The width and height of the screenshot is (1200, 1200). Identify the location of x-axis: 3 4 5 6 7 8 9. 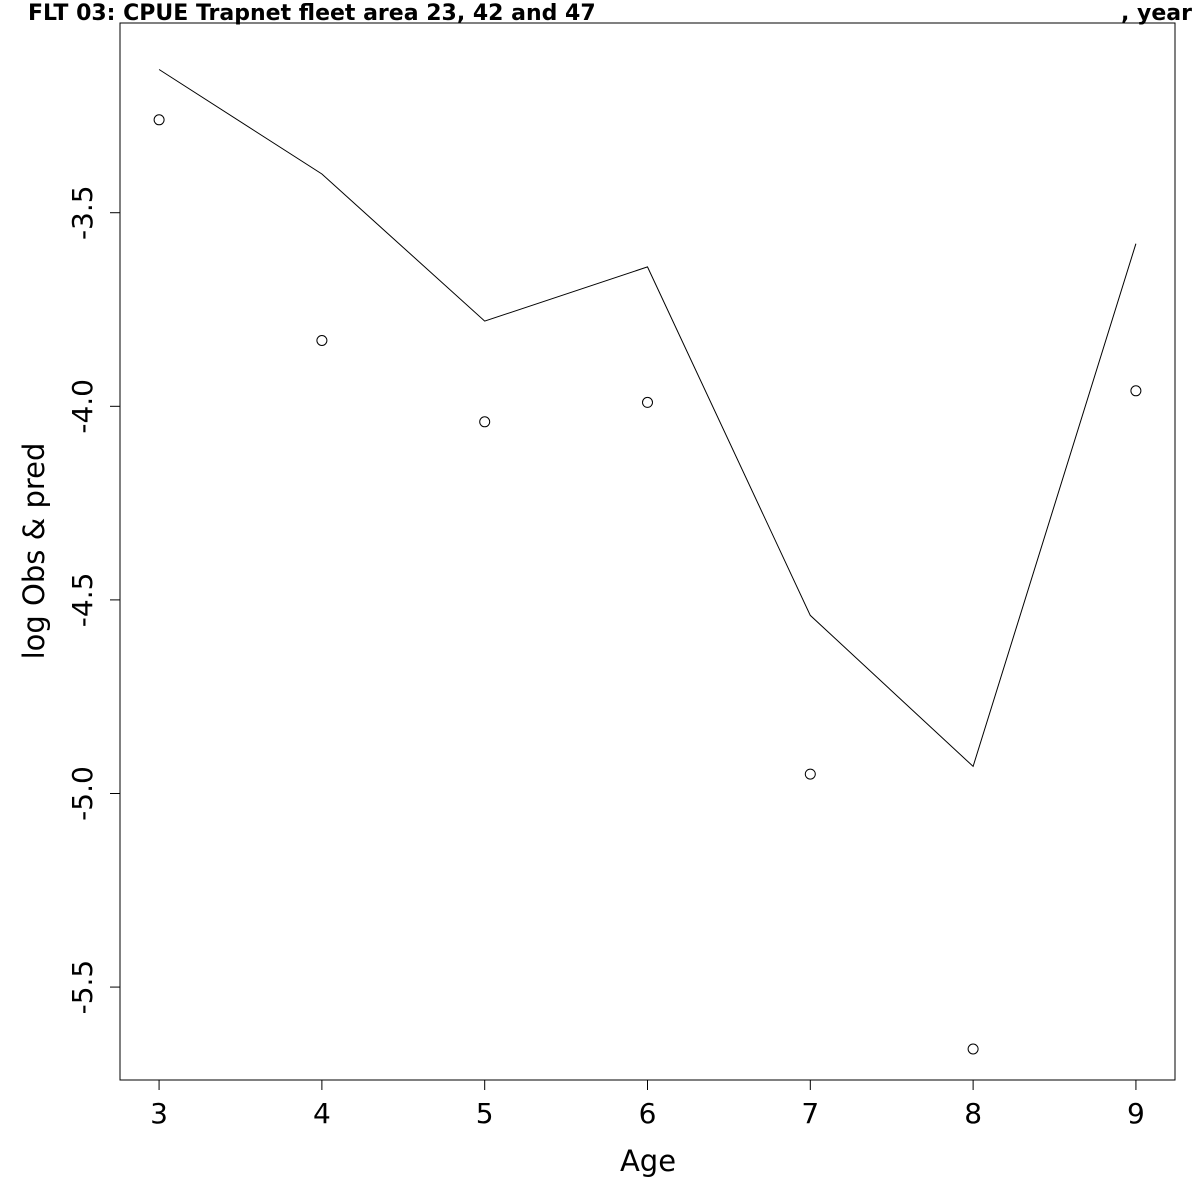
(647, 1105).